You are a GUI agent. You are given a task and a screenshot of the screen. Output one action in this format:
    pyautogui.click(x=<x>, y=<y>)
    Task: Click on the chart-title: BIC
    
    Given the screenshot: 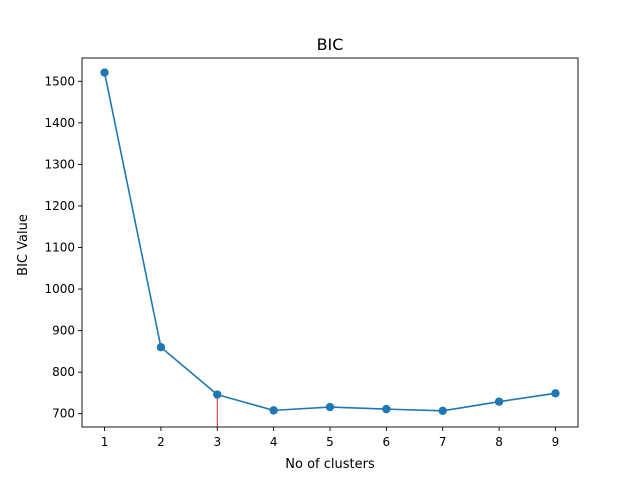 What is the action you would take?
    pyautogui.click(x=330, y=44)
    